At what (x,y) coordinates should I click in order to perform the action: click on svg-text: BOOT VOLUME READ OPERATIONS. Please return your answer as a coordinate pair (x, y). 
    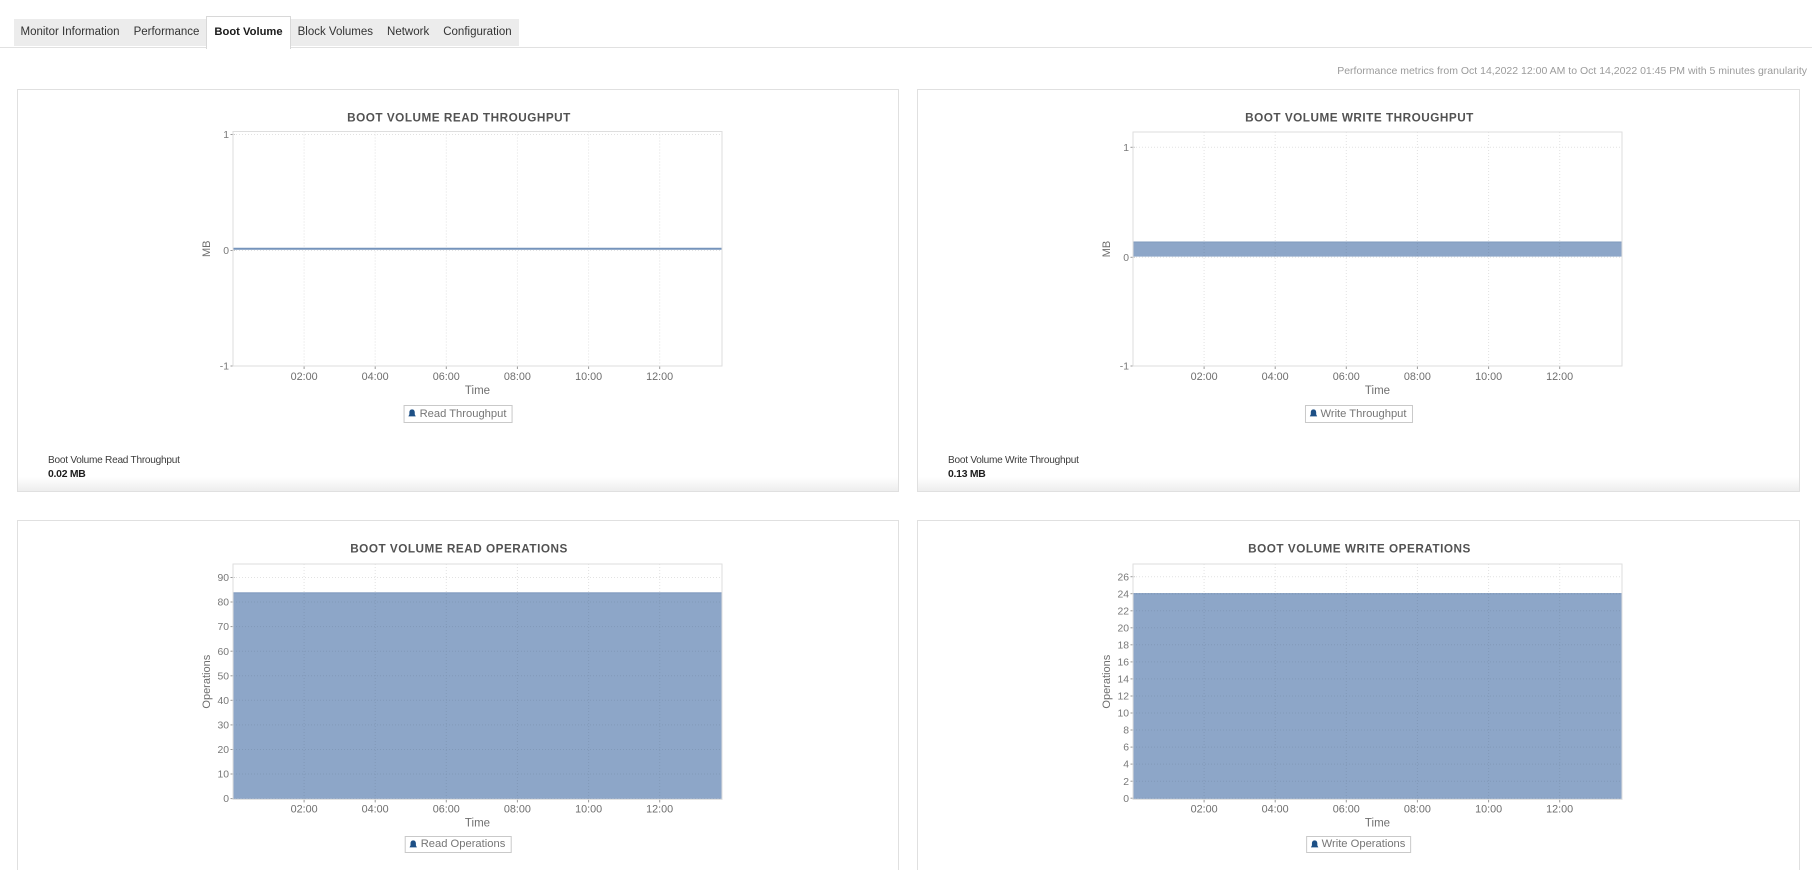
    Looking at the image, I should click on (459, 549).